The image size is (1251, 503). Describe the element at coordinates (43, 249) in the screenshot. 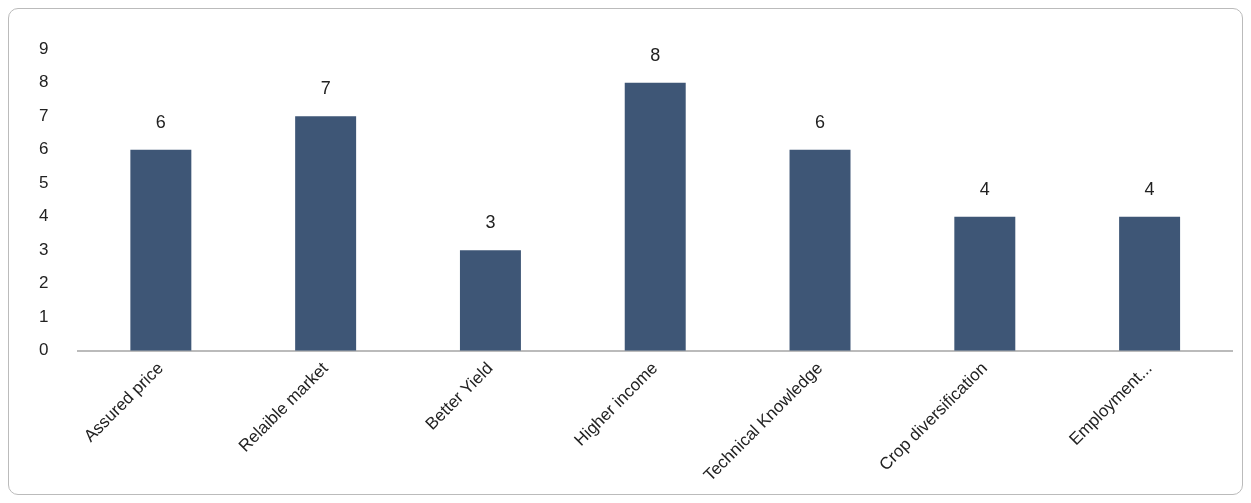

I see `y-tick-label: 3` at that location.